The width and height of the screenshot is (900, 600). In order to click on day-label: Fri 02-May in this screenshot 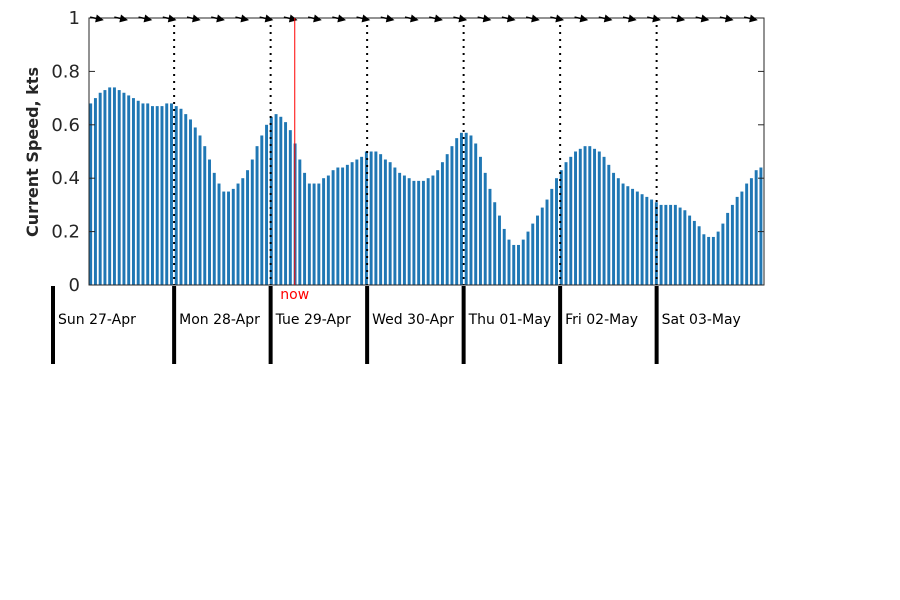, I will do `click(601, 320)`.